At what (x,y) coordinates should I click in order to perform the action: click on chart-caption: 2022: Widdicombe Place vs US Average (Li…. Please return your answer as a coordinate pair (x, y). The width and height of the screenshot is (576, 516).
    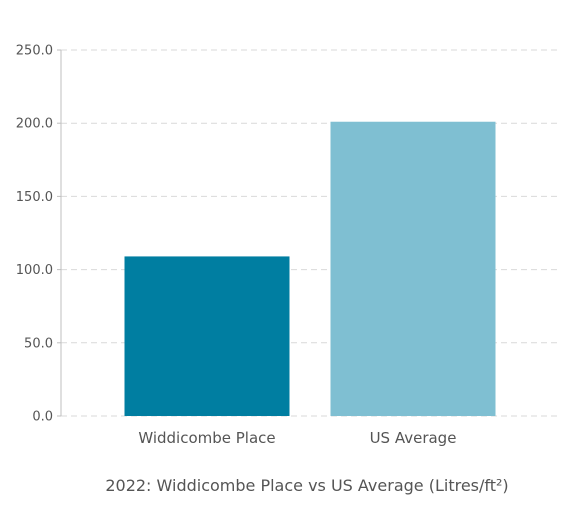
    Looking at the image, I should click on (306, 485).